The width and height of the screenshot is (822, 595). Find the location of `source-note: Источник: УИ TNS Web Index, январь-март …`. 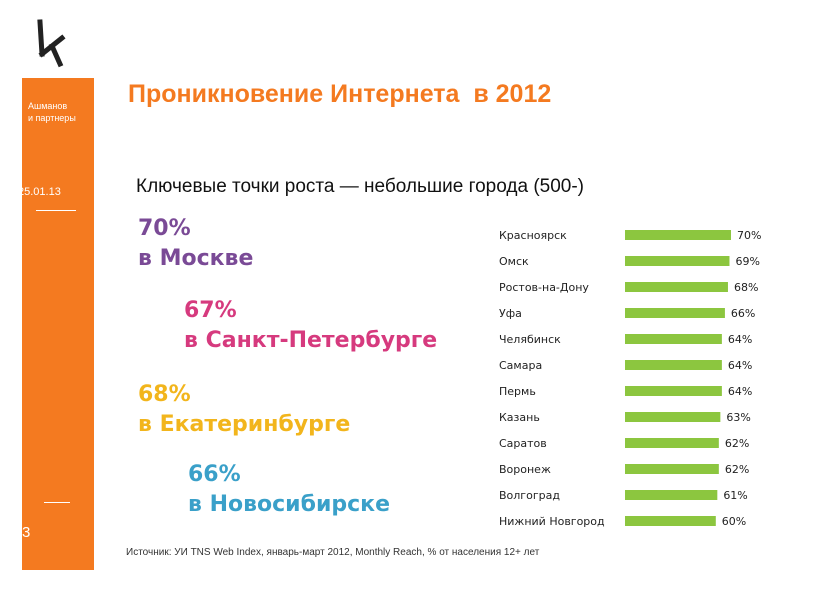

source-note: Источник: УИ TNS Web Index, январь-март … is located at coordinates (333, 552).